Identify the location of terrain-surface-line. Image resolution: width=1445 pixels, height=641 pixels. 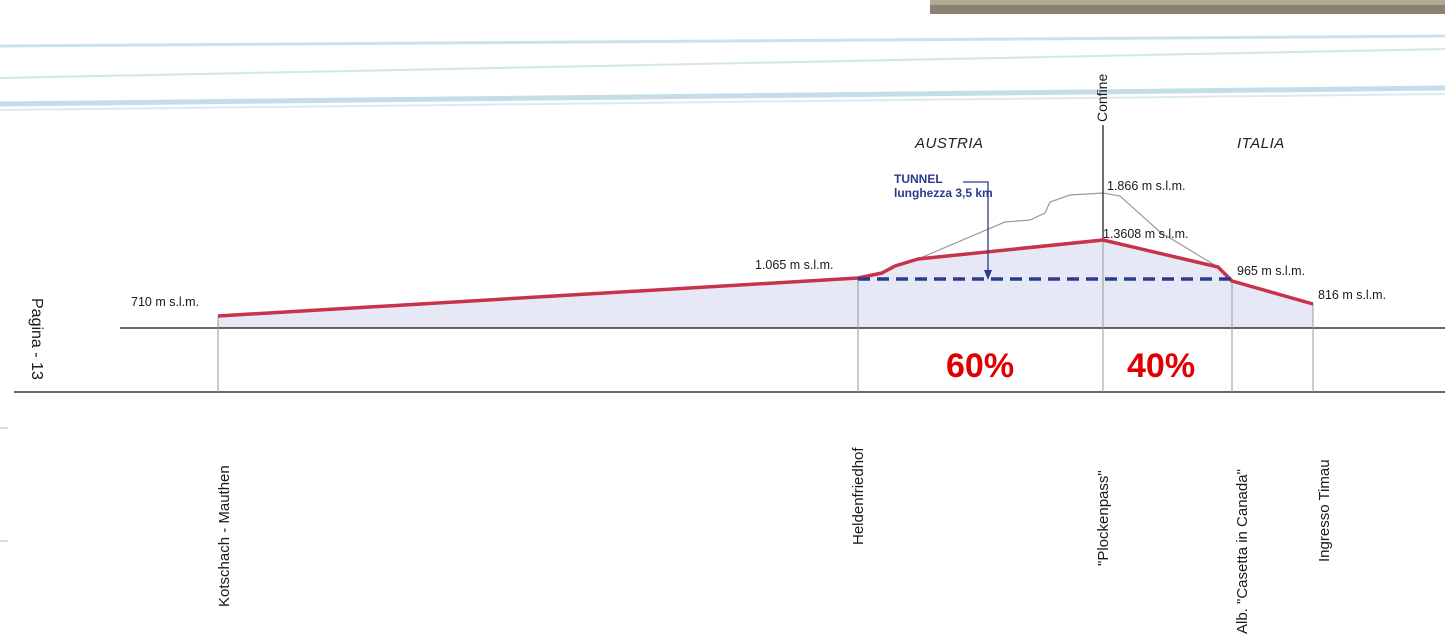
(1068, 230).